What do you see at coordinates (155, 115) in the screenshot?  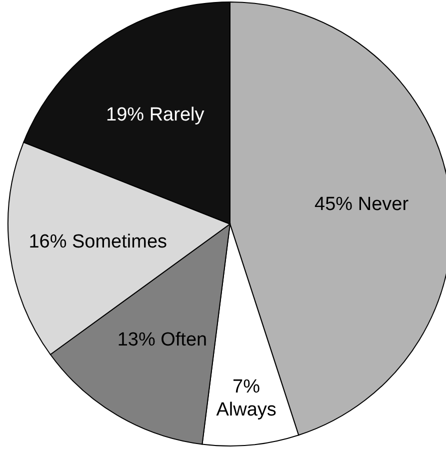 I see `slice-label: 19% Rarely` at bounding box center [155, 115].